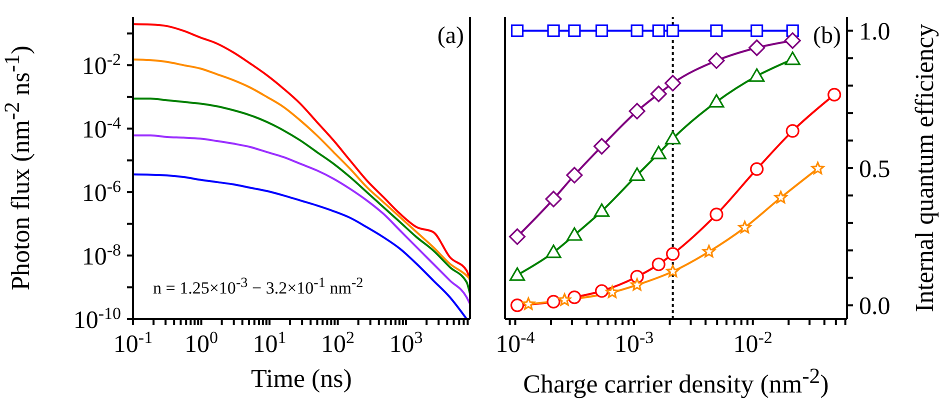 This screenshot has height=412, width=949. What do you see at coordinates (827, 36) in the screenshot?
I see `annotation: (b)` at bounding box center [827, 36].